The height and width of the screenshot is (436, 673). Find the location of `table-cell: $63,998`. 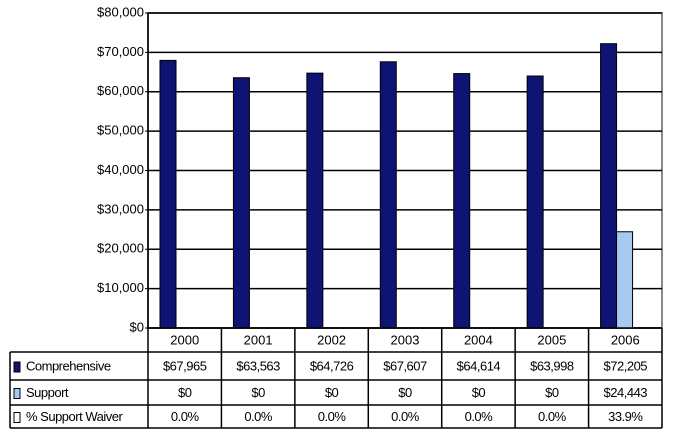

table-cell: $63,998 is located at coordinates (552, 365).